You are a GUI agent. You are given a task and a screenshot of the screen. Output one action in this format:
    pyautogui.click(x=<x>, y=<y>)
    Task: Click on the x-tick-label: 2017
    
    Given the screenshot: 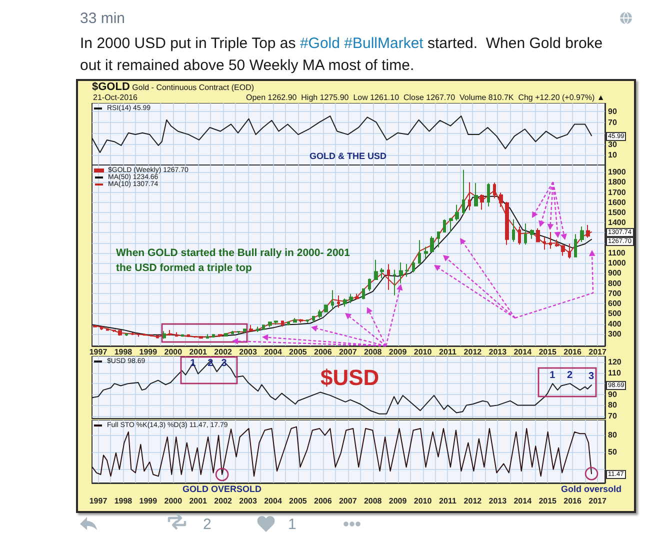 What is the action you would take?
    pyautogui.click(x=597, y=352)
    